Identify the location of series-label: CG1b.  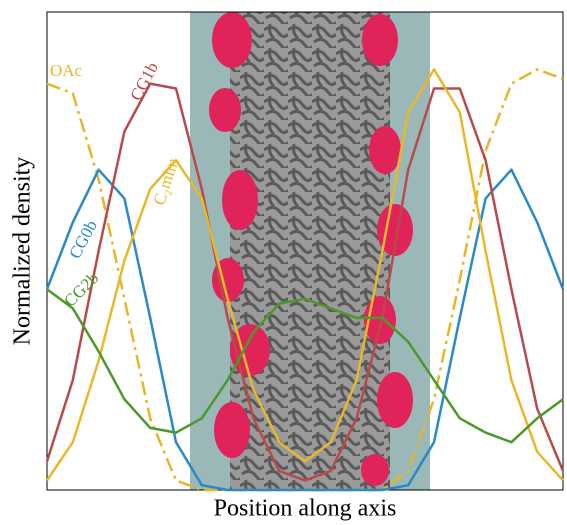
(144, 81).